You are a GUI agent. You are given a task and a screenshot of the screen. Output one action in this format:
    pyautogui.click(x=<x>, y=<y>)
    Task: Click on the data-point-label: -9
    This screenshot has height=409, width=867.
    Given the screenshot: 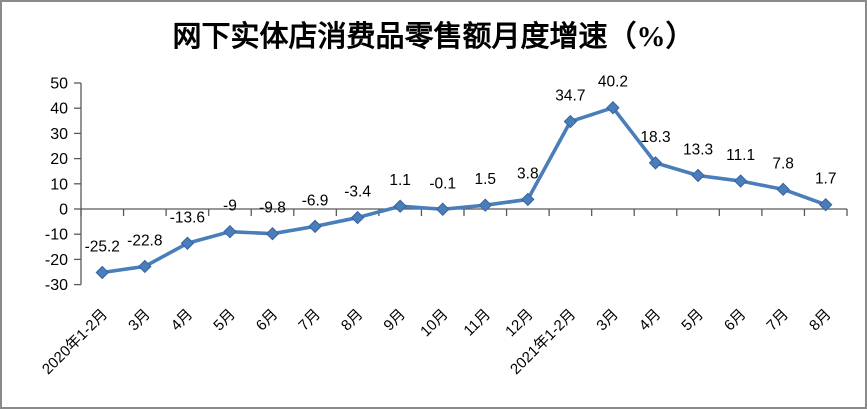 What is the action you would take?
    pyautogui.click(x=230, y=206)
    